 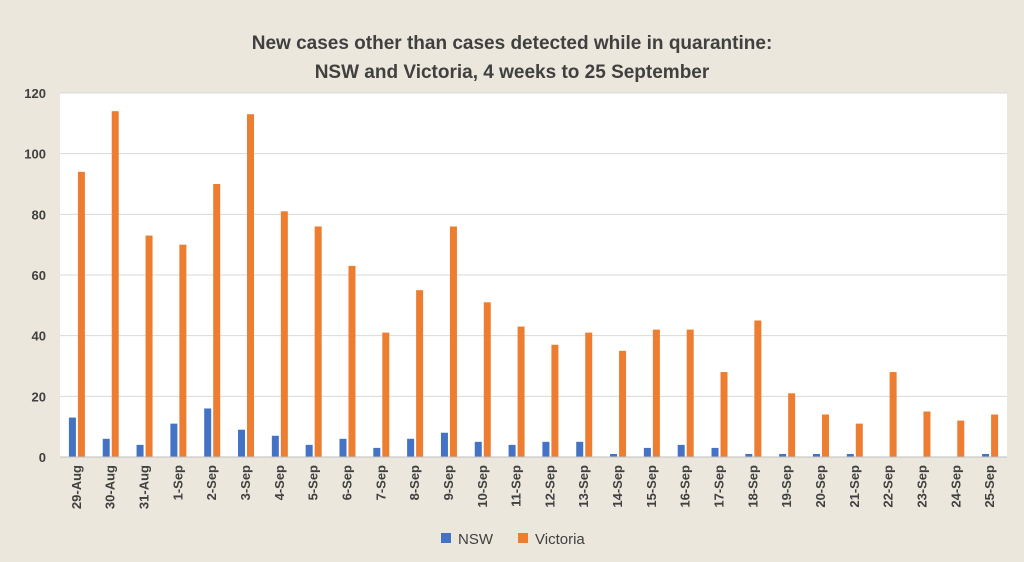 What do you see at coordinates (516, 486) in the screenshot?
I see `x-tick-label: 11-Sep` at bounding box center [516, 486].